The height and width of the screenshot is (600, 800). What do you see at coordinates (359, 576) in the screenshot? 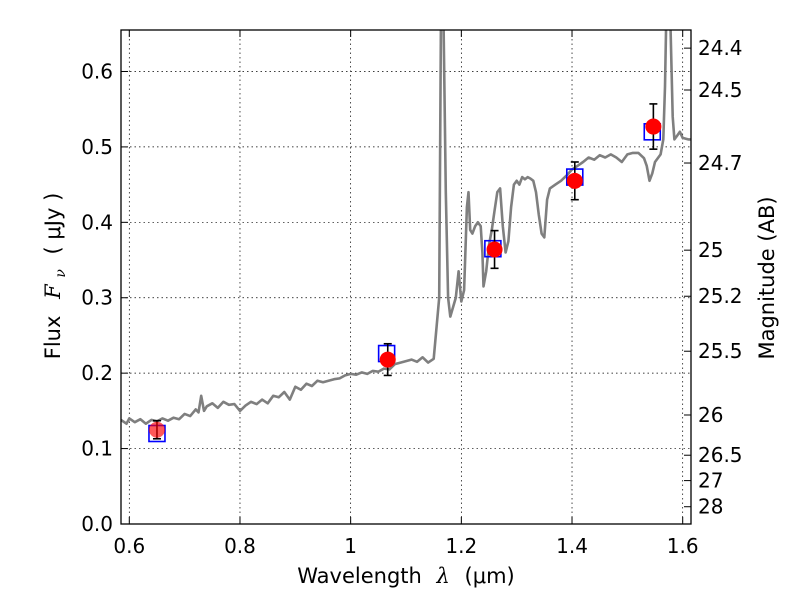
I see `x-axis-label-text: Wavelength` at bounding box center [359, 576].